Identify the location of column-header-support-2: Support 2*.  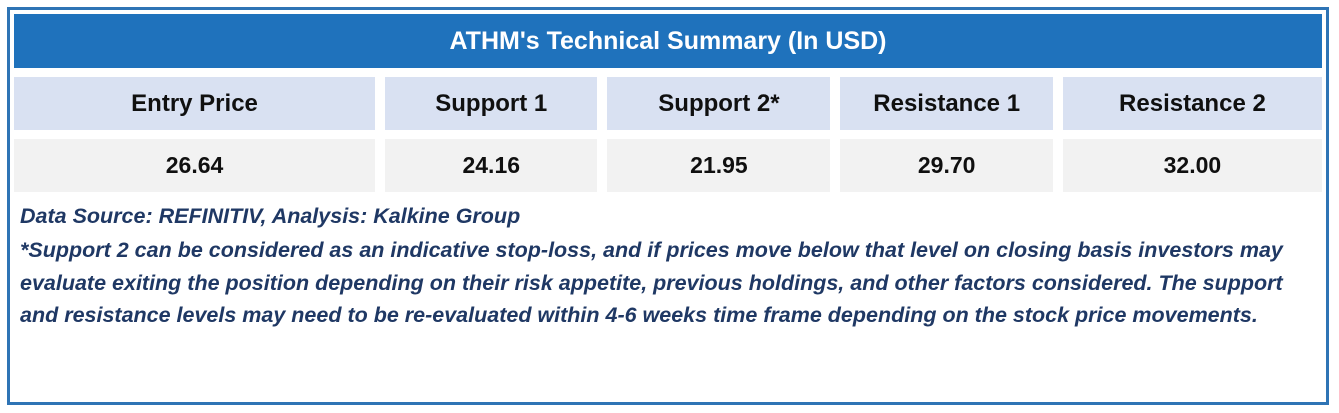
(719, 103).